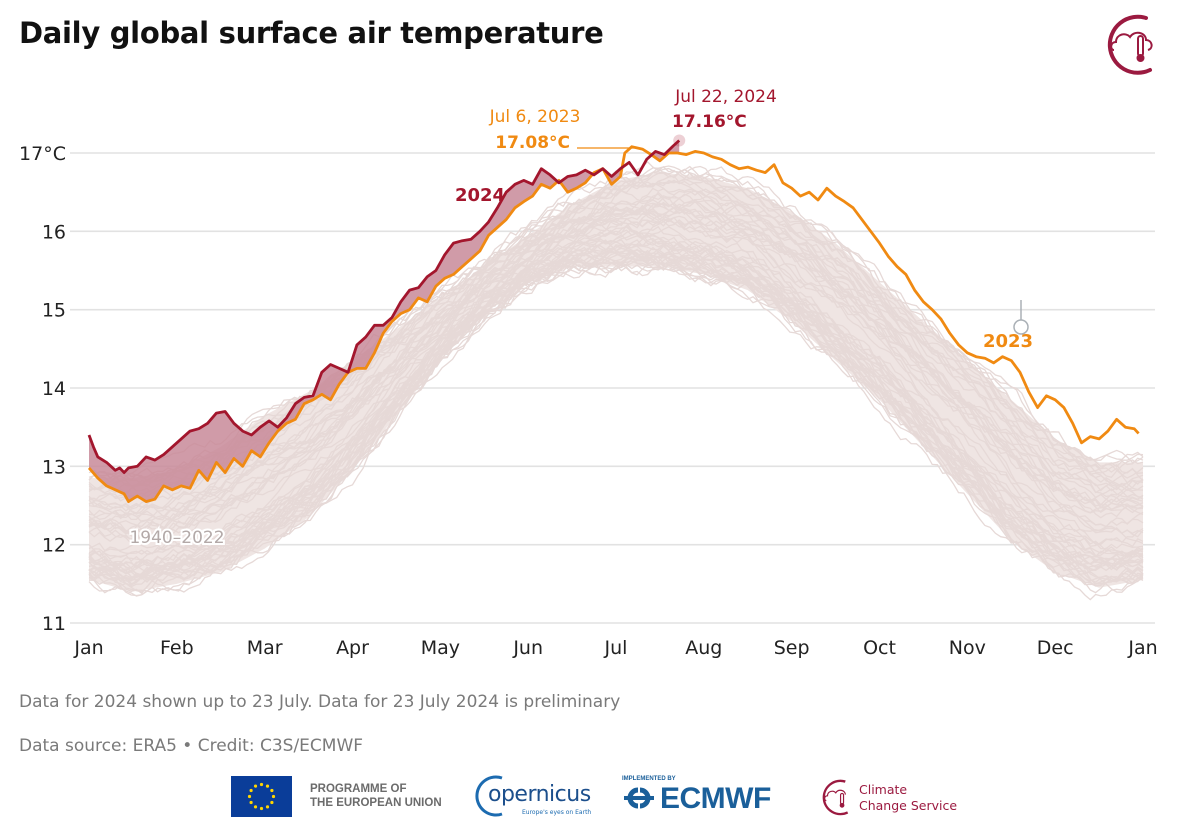 This screenshot has height=835, width=1181. I want to click on y-tick-label: 17°C, so click(42, 154).